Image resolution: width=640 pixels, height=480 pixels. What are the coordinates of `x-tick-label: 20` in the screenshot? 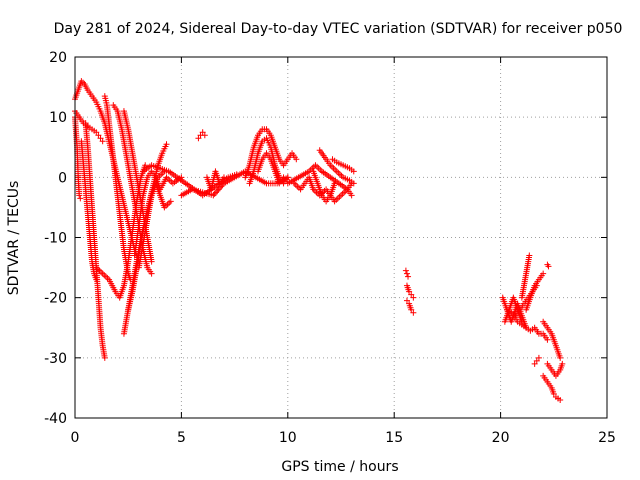 It's located at (501, 438).